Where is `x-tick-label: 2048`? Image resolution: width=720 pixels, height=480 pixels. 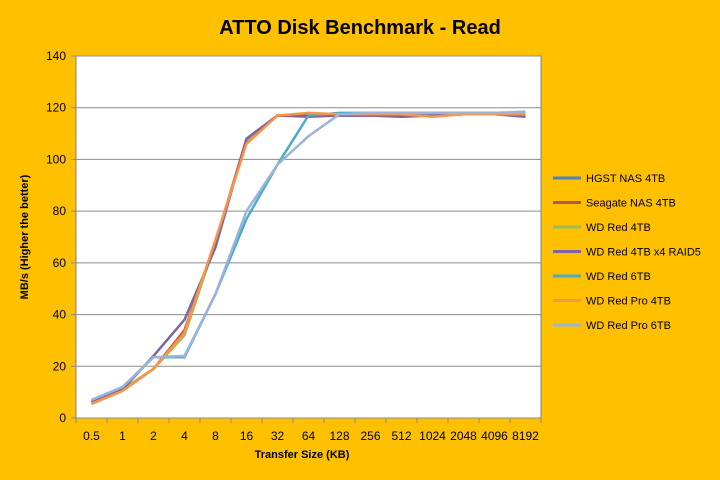
x-tick-label: 2048 is located at coordinates (463, 436).